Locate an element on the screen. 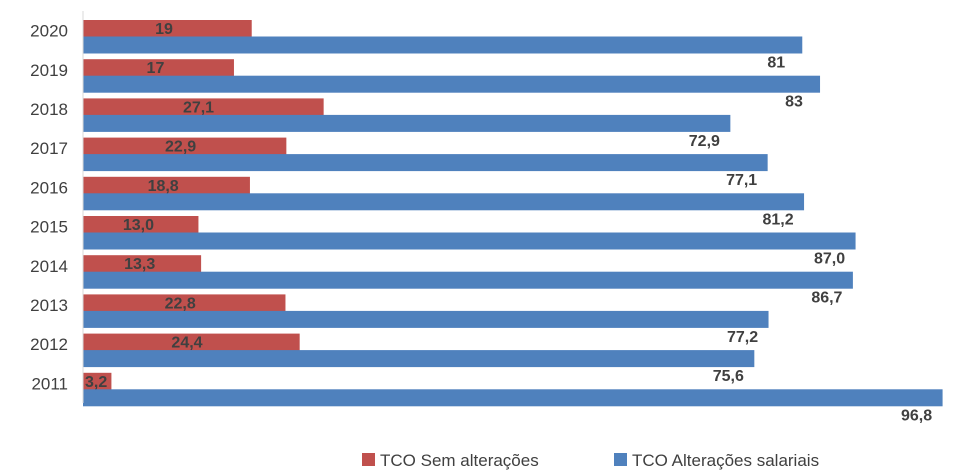 This screenshot has height=470, width=970. y-tick-label-2020: 2020 is located at coordinates (49, 31).